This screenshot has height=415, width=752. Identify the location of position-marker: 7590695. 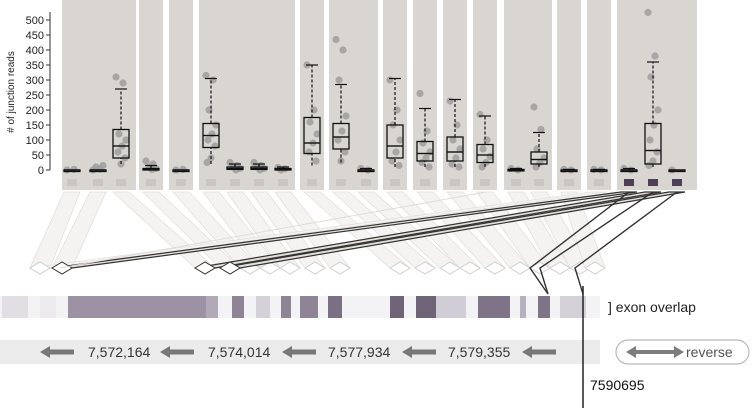
(613, 347).